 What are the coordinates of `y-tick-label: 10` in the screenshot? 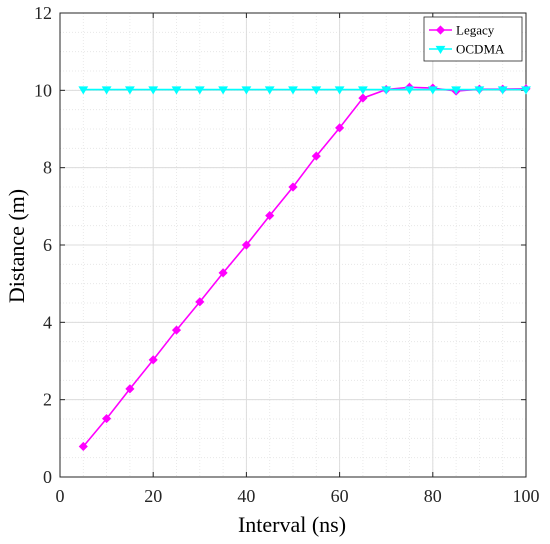 It's located at (43, 90).